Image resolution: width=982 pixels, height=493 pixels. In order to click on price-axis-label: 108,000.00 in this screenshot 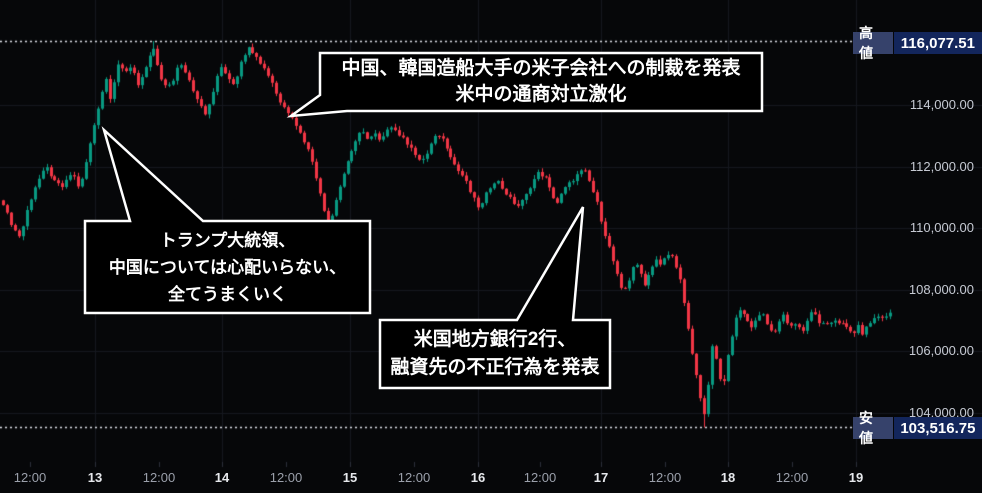, I will do `click(941, 289)`.